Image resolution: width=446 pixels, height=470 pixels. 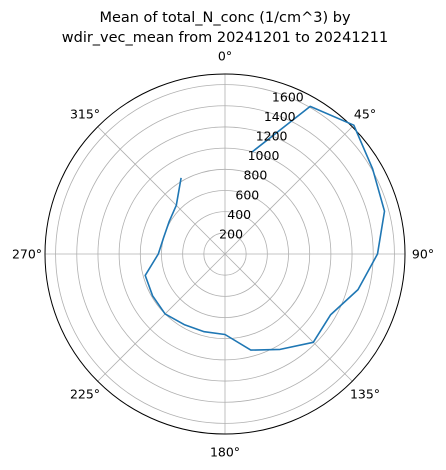 I want to click on r-tick-label: 1400, so click(x=280, y=116).